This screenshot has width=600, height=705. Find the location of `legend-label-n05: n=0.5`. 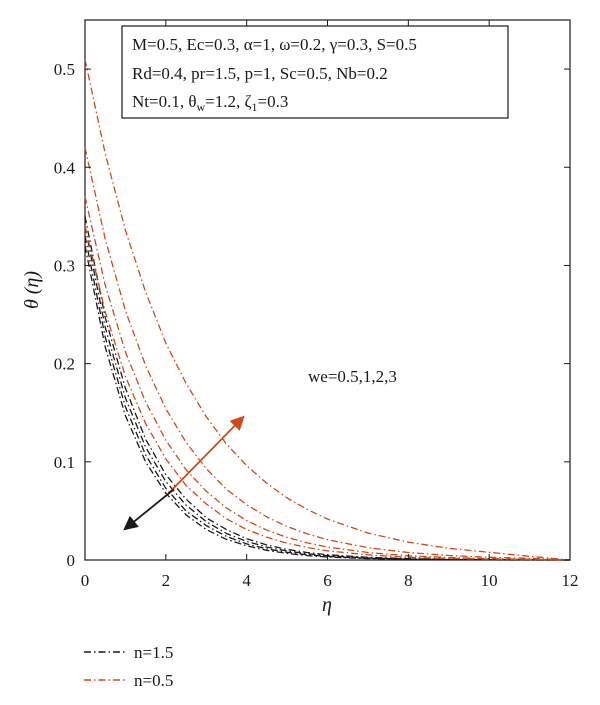

legend-label-n05: n=0.5 is located at coordinates (153, 680).